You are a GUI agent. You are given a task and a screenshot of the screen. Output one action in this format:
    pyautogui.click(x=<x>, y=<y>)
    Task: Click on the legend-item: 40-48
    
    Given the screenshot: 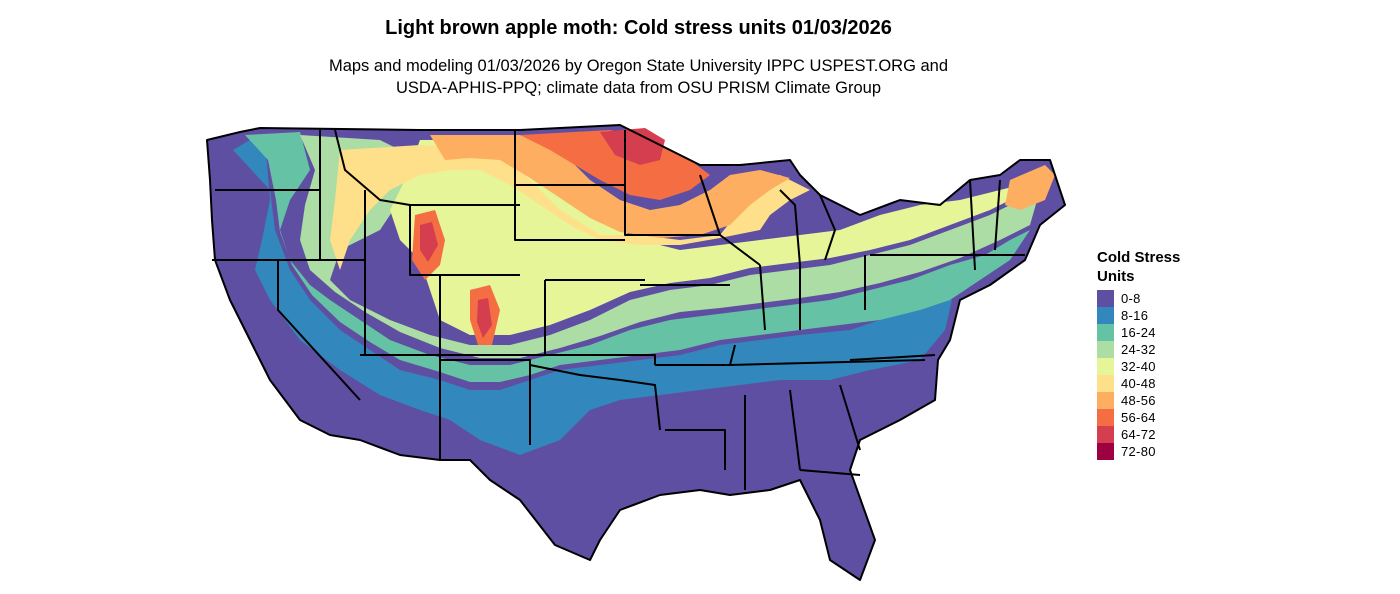 What is the action you would take?
    pyautogui.click(x=1152, y=383)
    